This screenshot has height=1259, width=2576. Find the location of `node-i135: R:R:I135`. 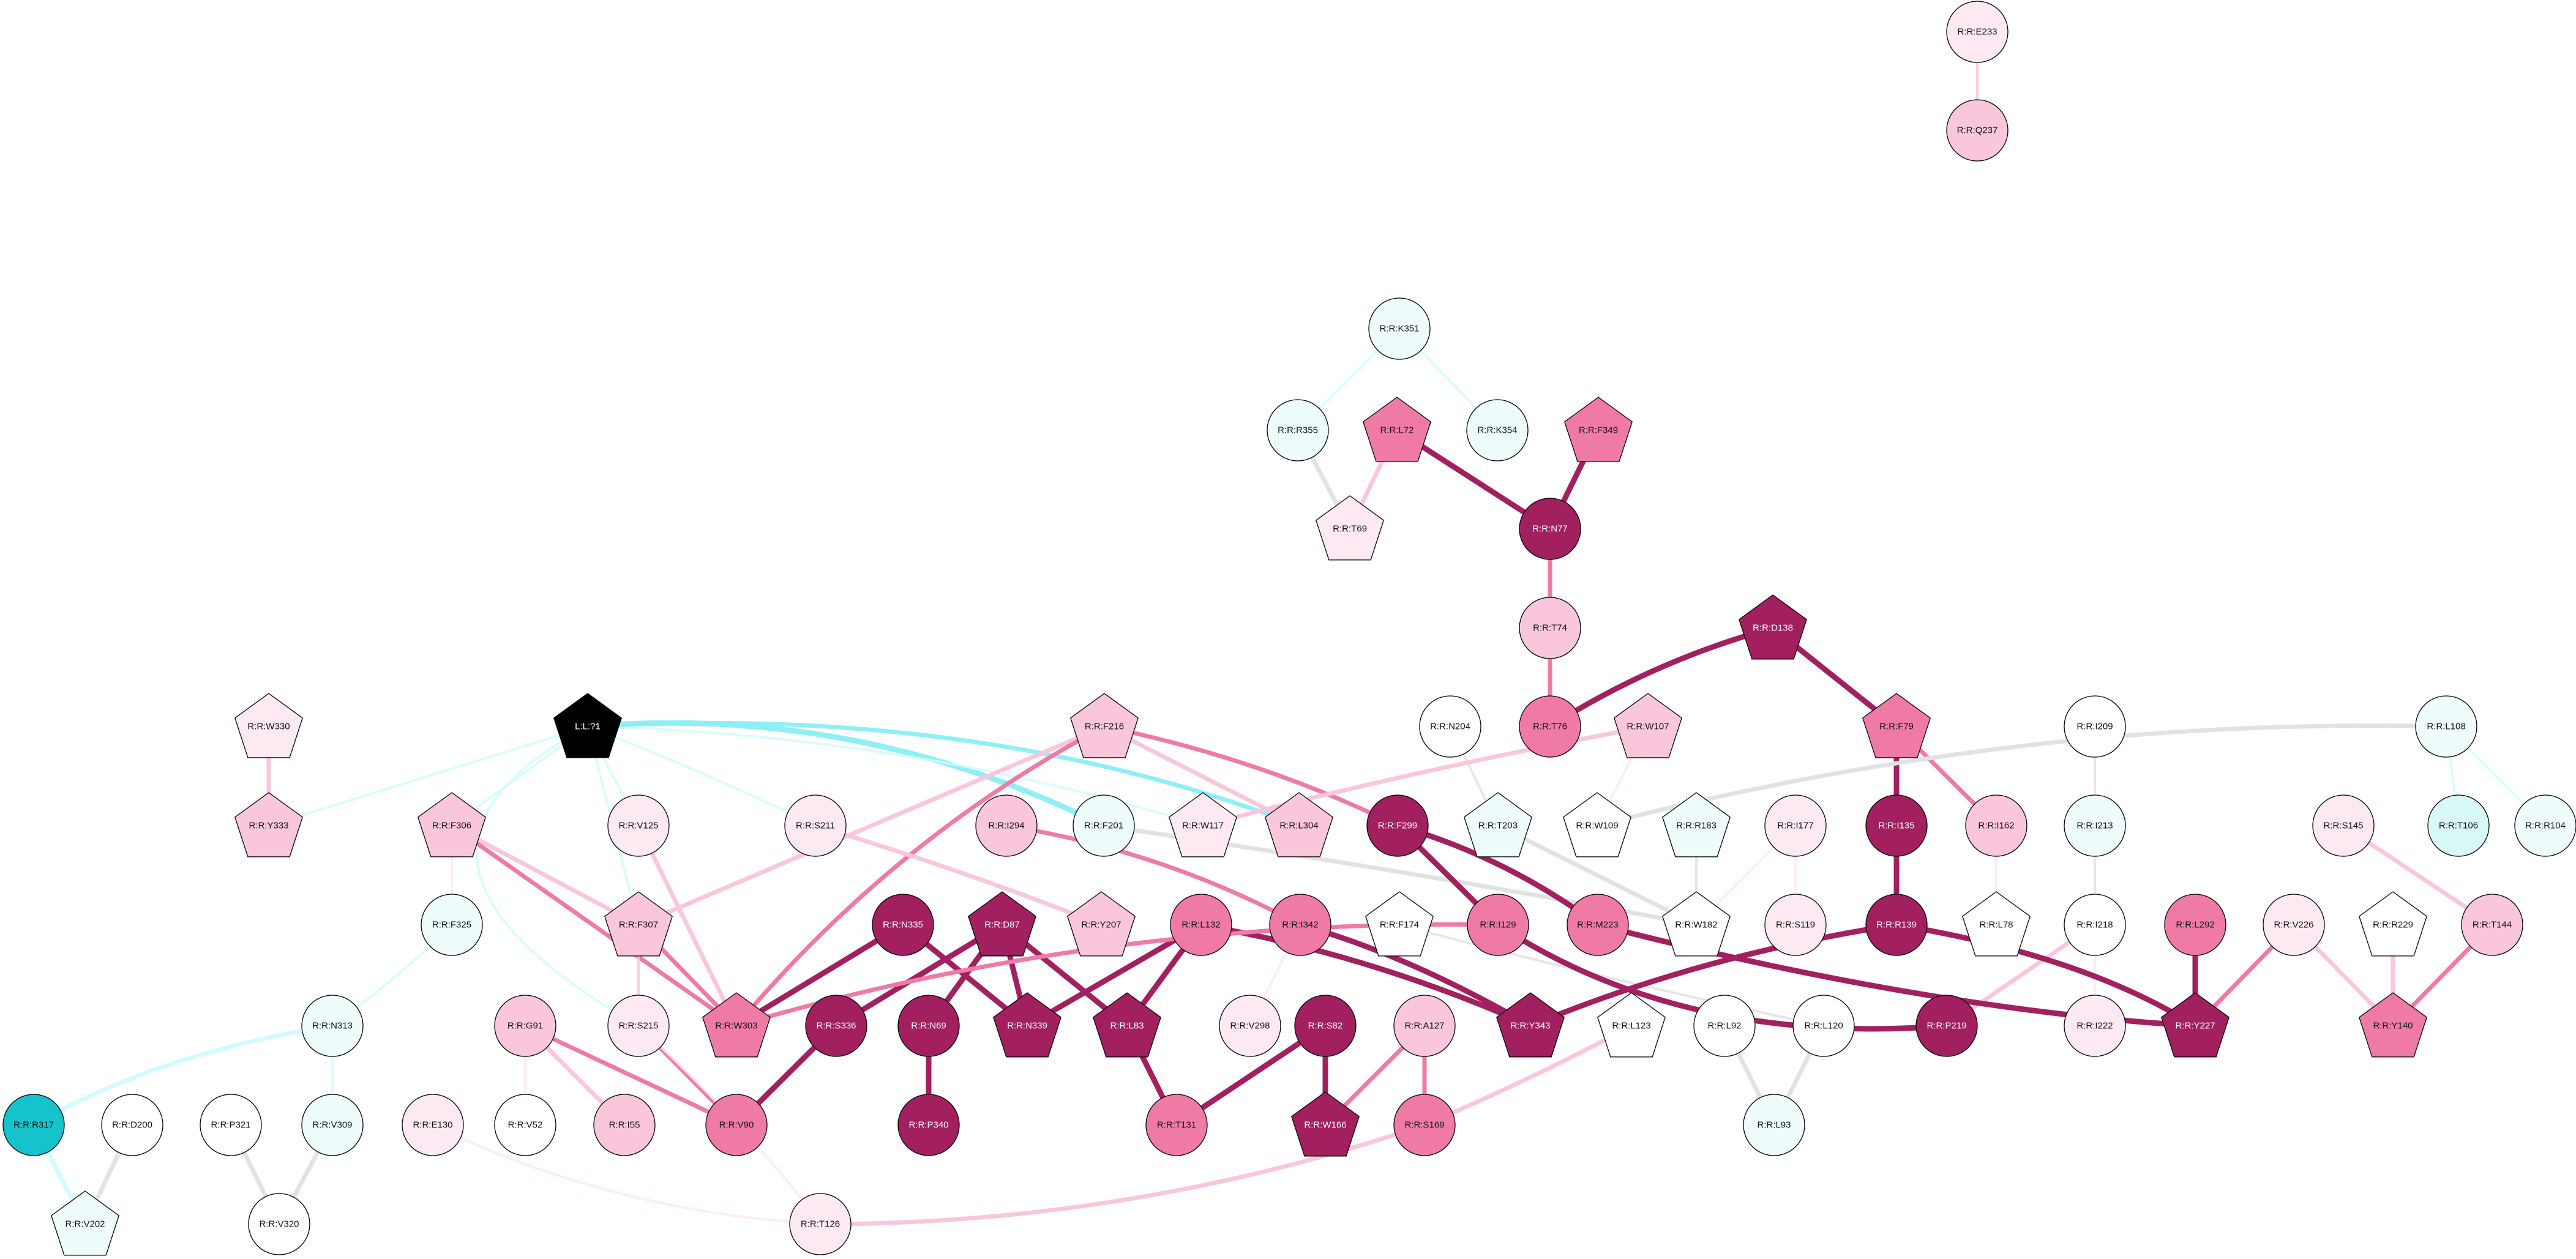

node-i135: R:R:I135 is located at coordinates (1897, 825).